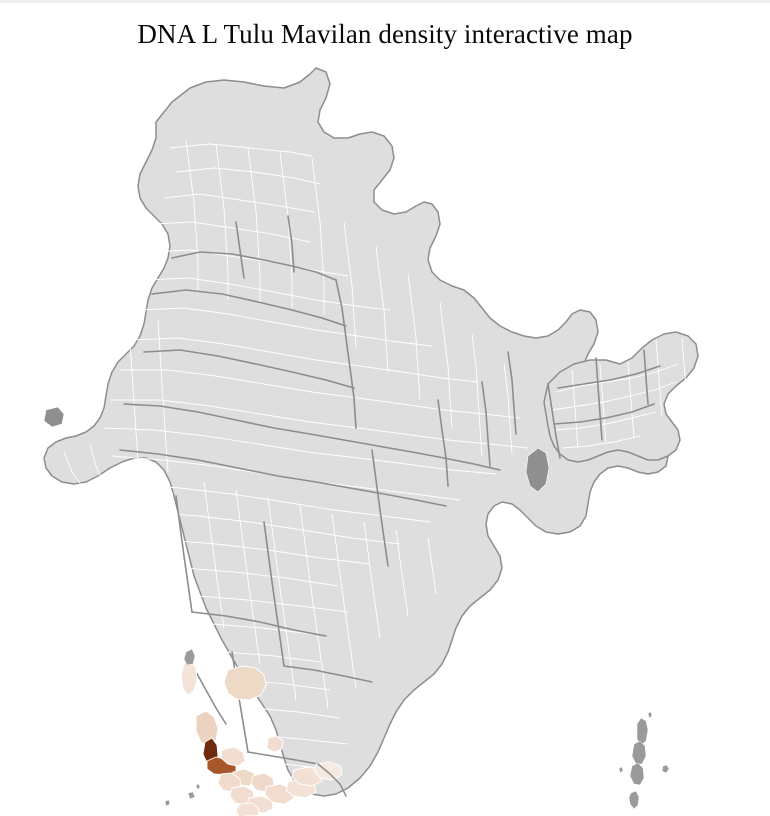  I want to click on island-lakshadweep-d, so click(198, 786).